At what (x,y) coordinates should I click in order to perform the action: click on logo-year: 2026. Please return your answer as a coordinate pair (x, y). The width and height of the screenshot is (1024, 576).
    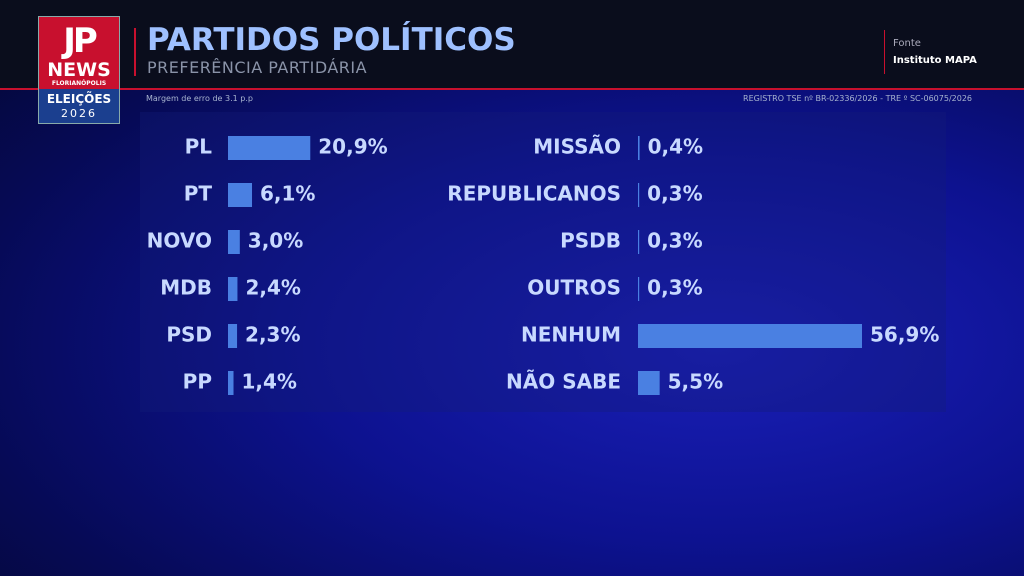
    Looking at the image, I should click on (79, 113).